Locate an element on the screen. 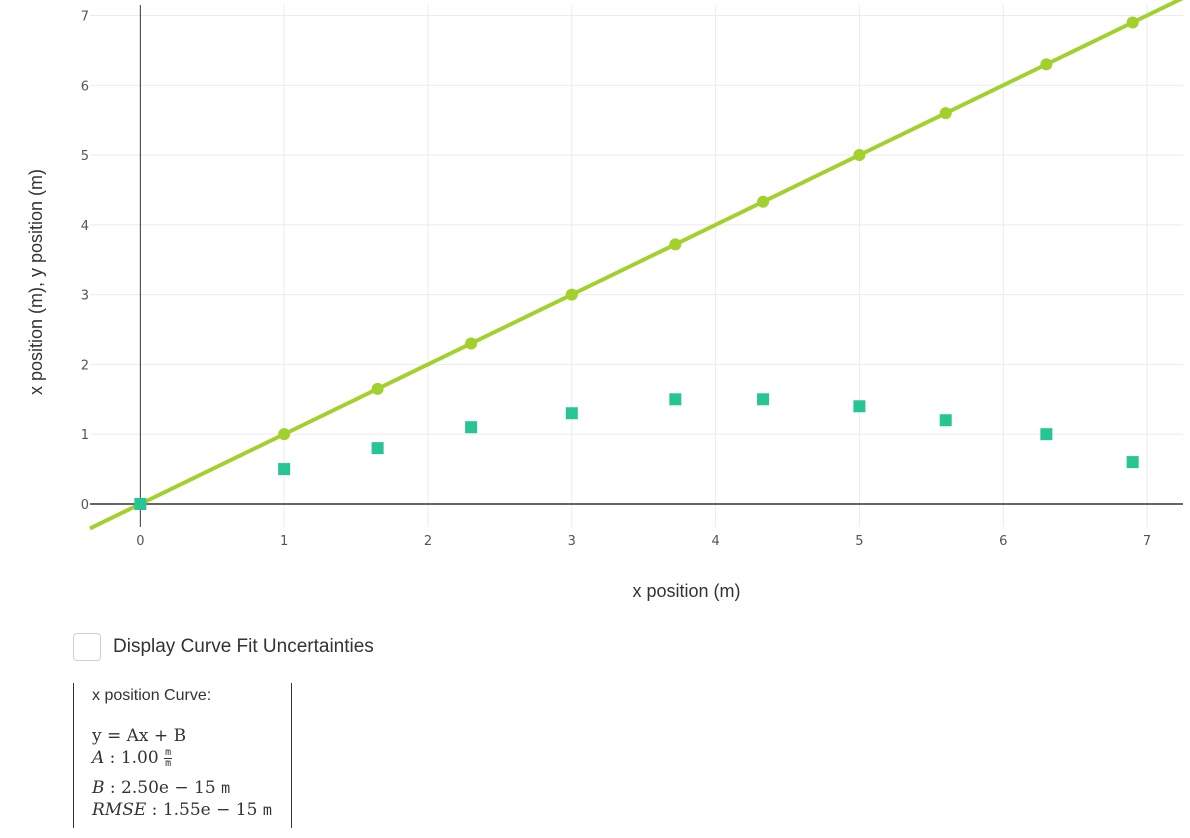  x-tick-label: 7 is located at coordinates (1147, 541).